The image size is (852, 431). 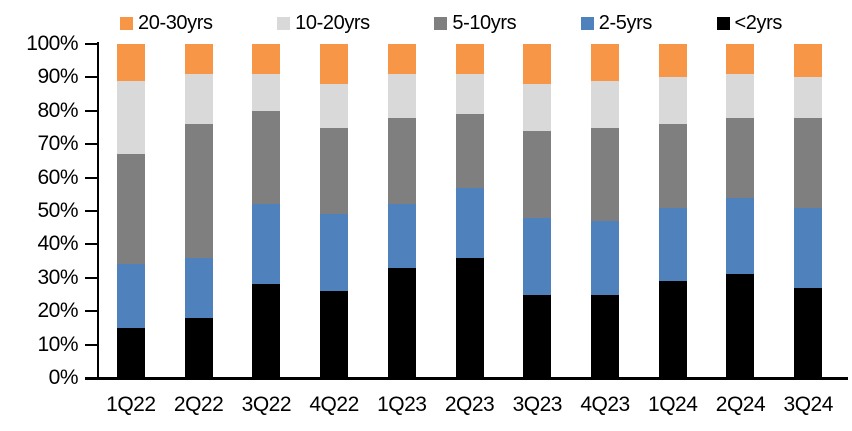 What do you see at coordinates (537, 174) in the screenshot?
I see `segment-5-10yrs-3q23` at bounding box center [537, 174].